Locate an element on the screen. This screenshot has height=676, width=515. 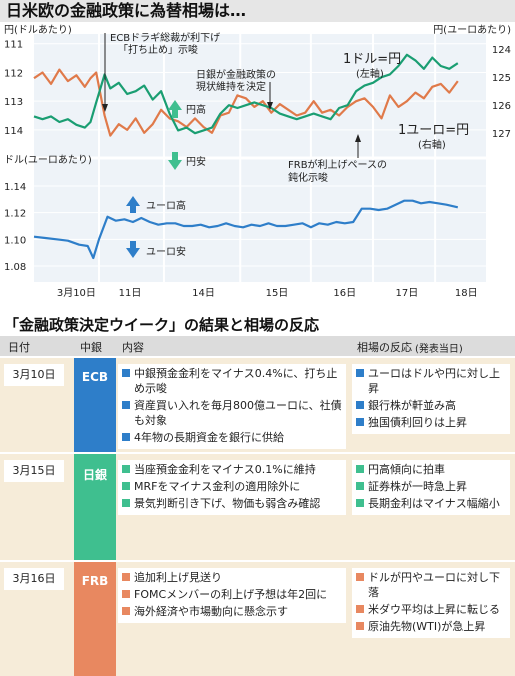
row-reaction: 円高傾向に拍車 証券株が一時急上昇 長期金利はマイナス幅縮小 is located at coordinates (431, 487).